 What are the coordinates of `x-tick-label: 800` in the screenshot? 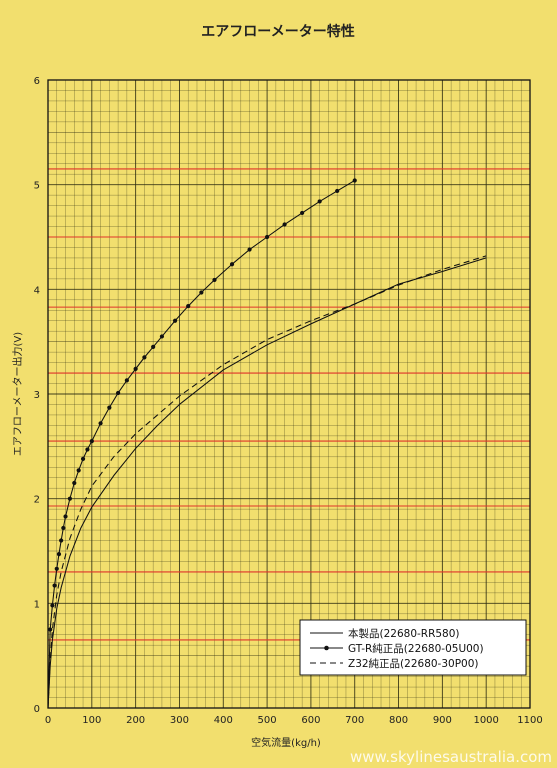 It's located at (398, 720).